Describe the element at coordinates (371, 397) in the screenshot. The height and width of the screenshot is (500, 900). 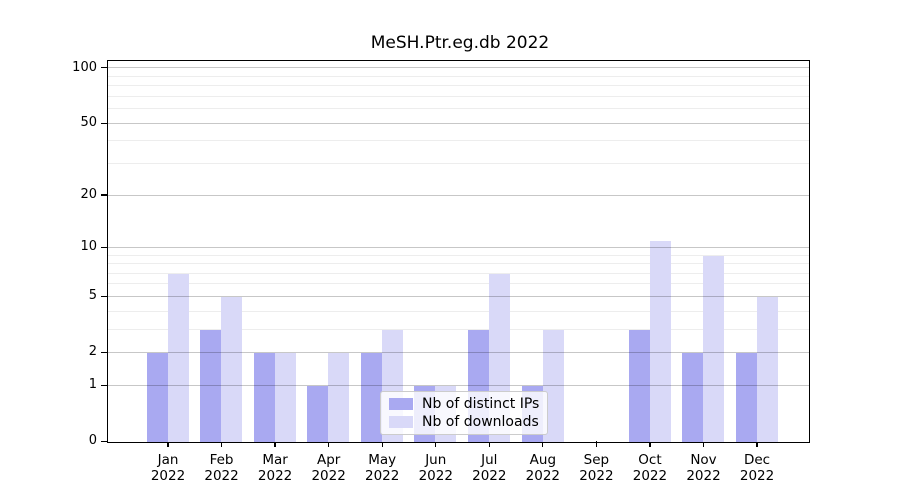
I see `bar-nb-of-distinct-ips-may` at that location.